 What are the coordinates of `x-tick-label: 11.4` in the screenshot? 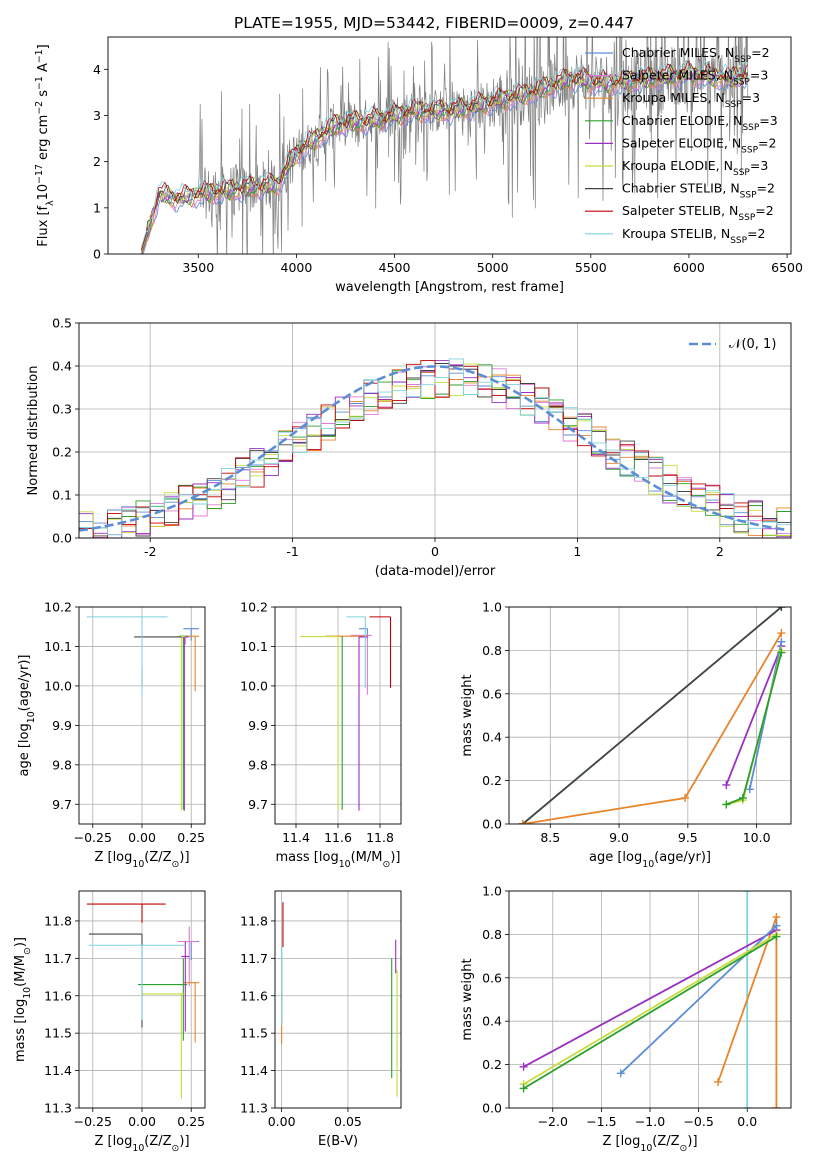 It's located at (296, 837).